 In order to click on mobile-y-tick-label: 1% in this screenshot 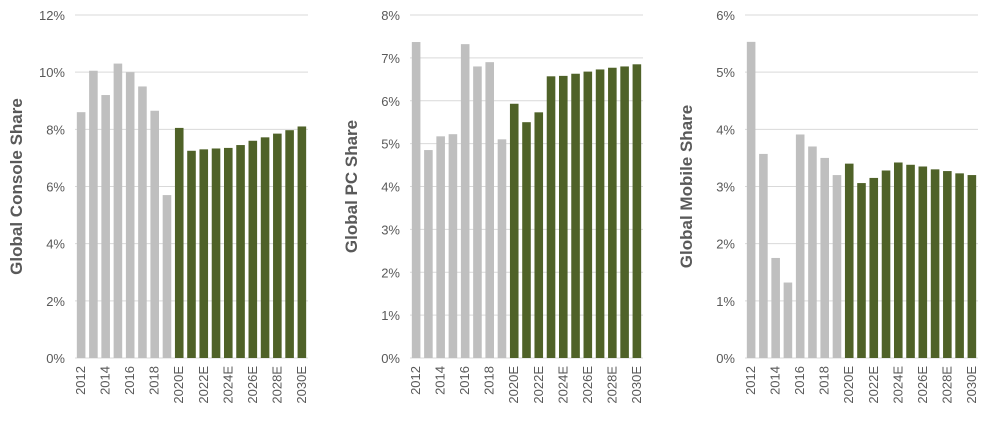, I will do `click(725, 301)`.